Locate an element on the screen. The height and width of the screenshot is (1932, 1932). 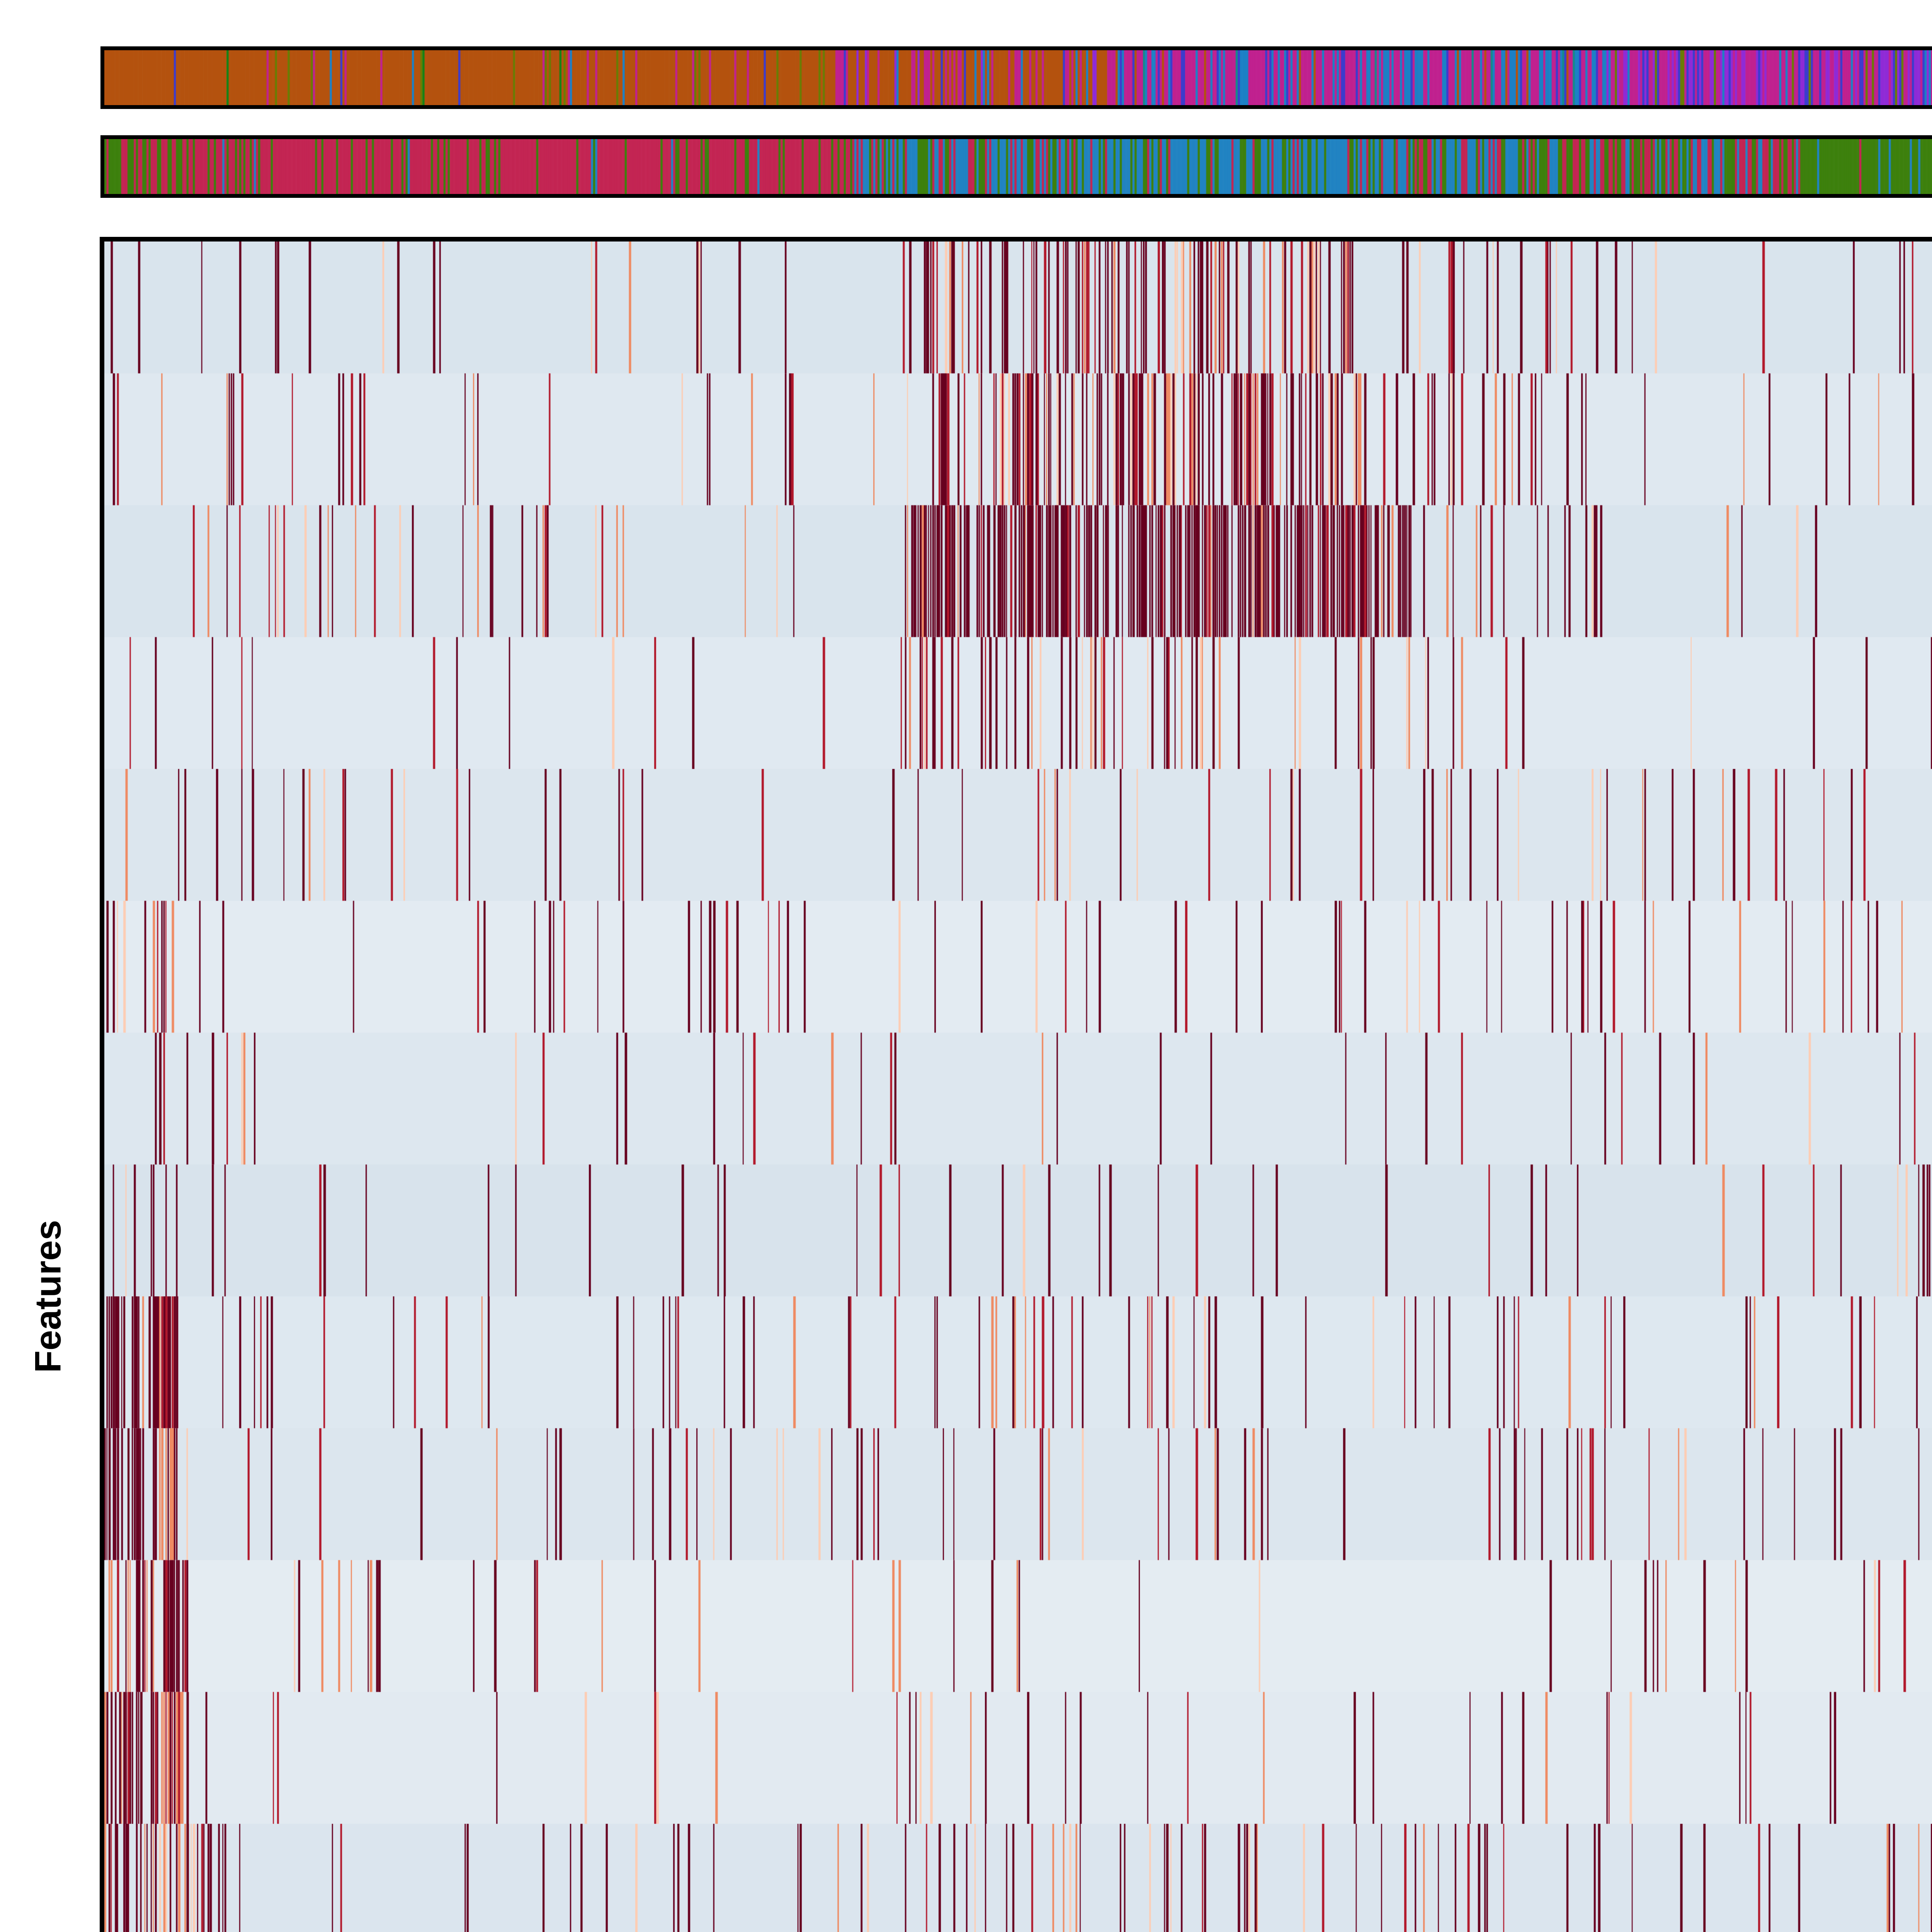
subtype-track-heatbar is located at coordinates (1018, 167).